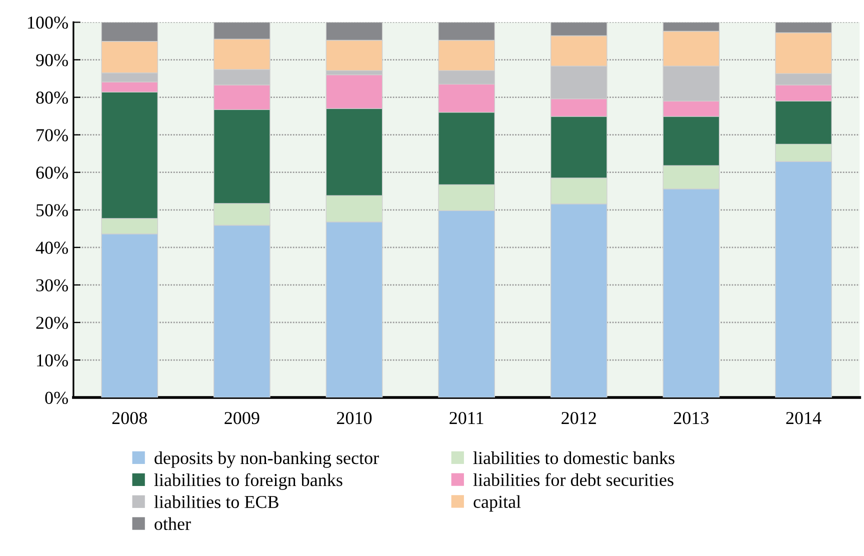  Describe the element at coordinates (573, 479) in the screenshot. I see `legend-label: liabilities for debt securities` at that location.